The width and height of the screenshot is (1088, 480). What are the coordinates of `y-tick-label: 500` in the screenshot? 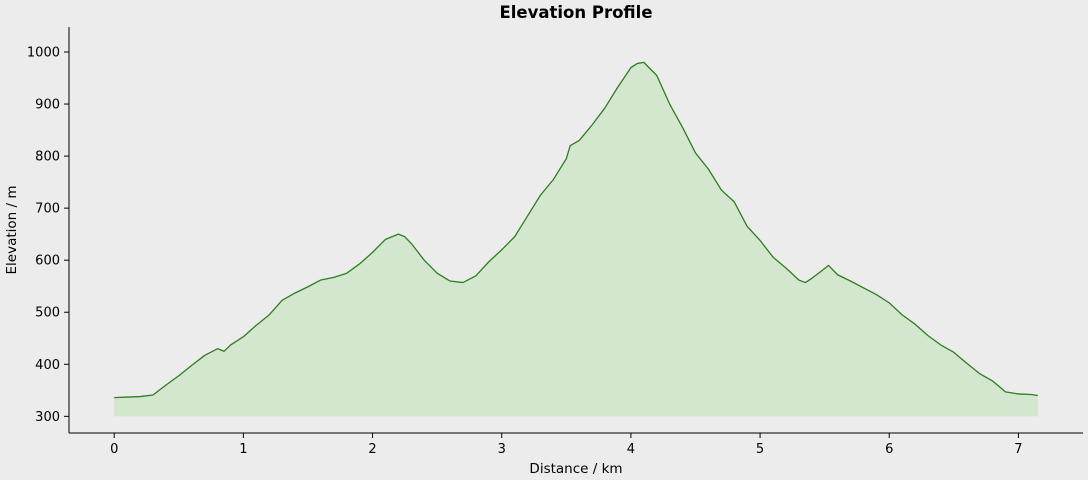 It's located at (47, 313).